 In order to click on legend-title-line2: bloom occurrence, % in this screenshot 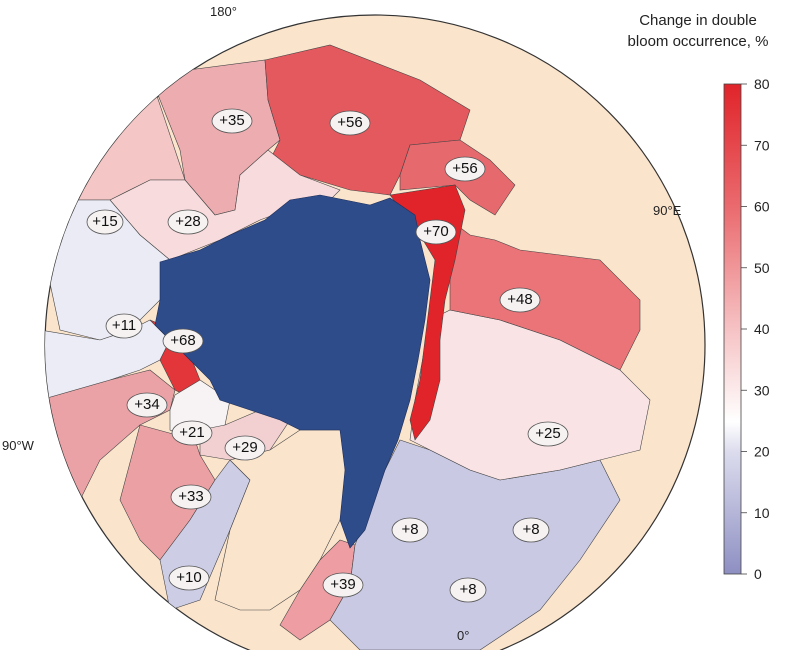, I will do `click(698, 41)`.